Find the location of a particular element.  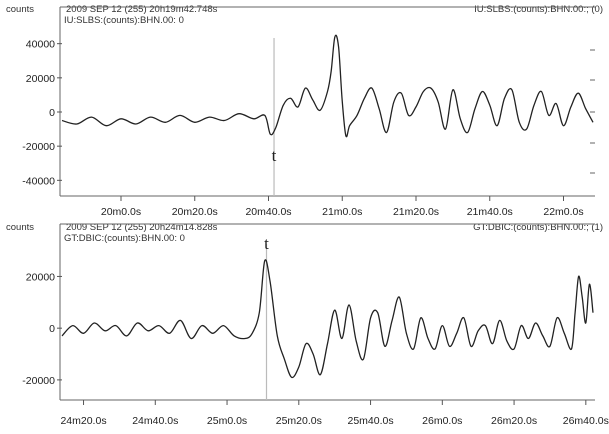

panel-1-x-tick-label: 21m40.0s is located at coordinates (490, 212).